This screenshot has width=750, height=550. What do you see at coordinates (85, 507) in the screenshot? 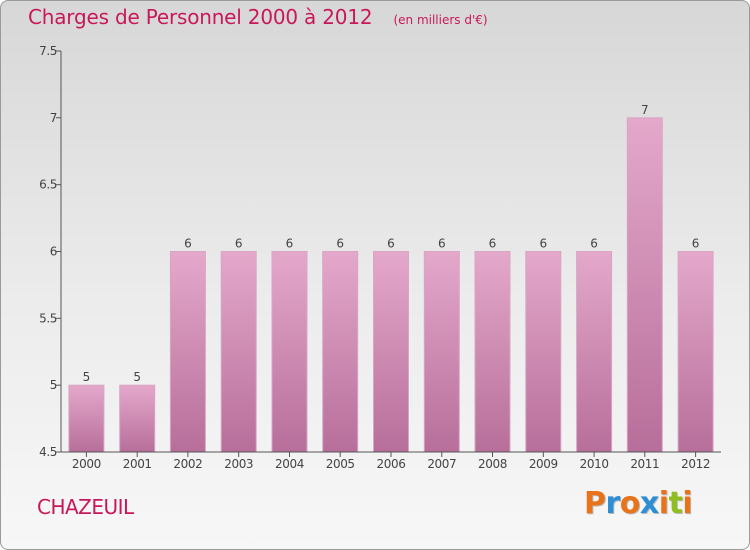
I see `place-name: CHAZEUIL` at bounding box center [85, 507].